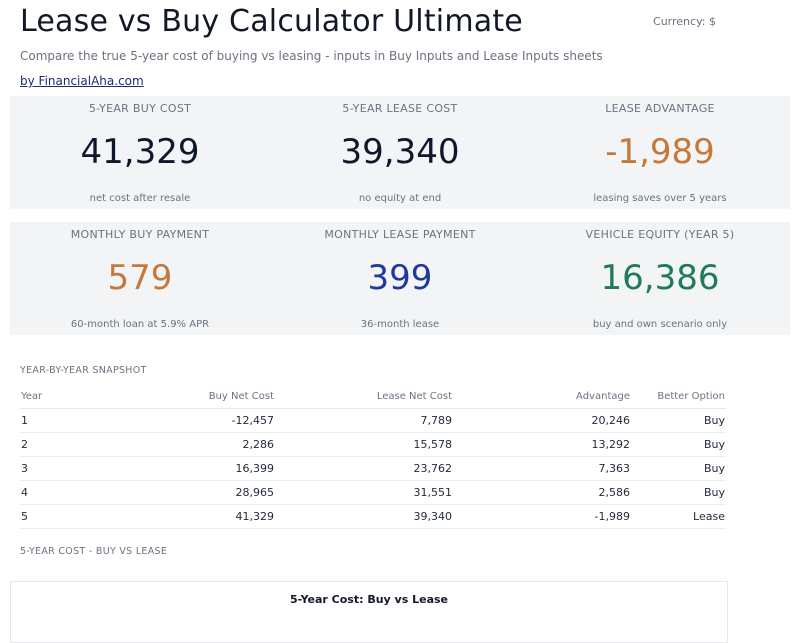  I want to click on kpi-value: 399, so click(400, 278).